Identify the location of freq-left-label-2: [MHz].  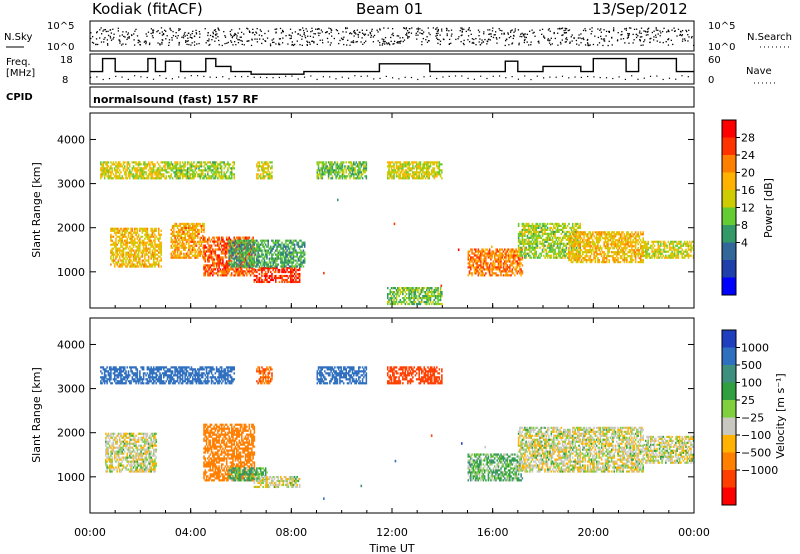
(20, 73).